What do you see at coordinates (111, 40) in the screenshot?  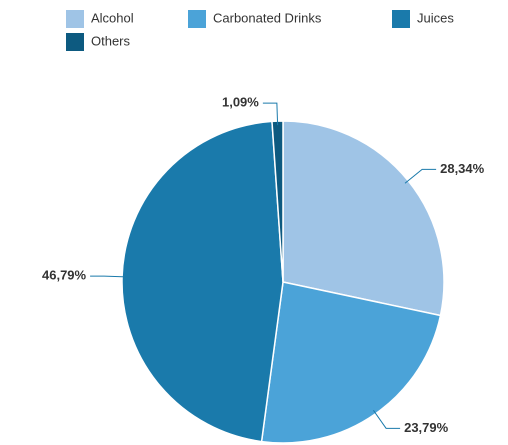 I see `legend-label: Others` at bounding box center [111, 40].